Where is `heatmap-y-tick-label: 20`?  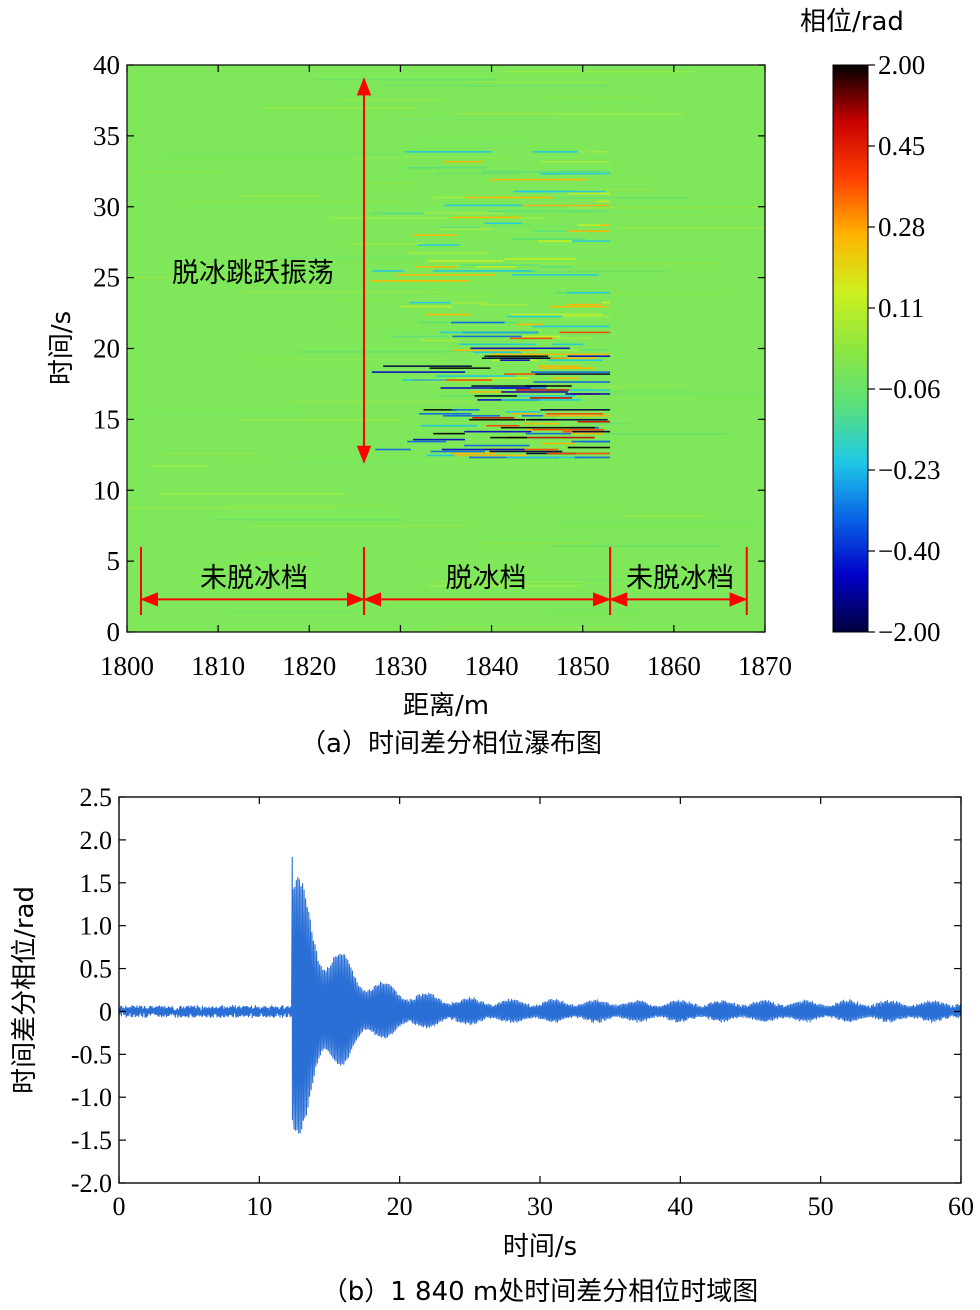 heatmap-y-tick-label: 20 is located at coordinates (106, 349).